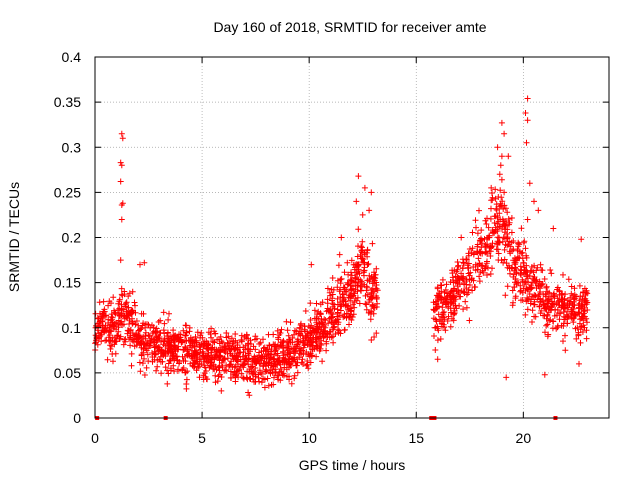 Image resolution: width=640 pixels, height=480 pixels. What do you see at coordinates (524, 438) in the screenshot?
I see `x-tick-label: 20` at bounding box center [524, 438].